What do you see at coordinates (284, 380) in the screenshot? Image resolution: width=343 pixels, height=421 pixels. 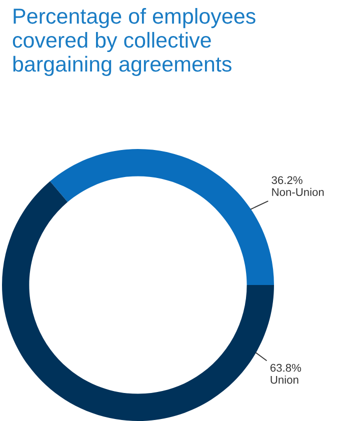 I see `slice-label: Union` at bounding box center [284, 380].